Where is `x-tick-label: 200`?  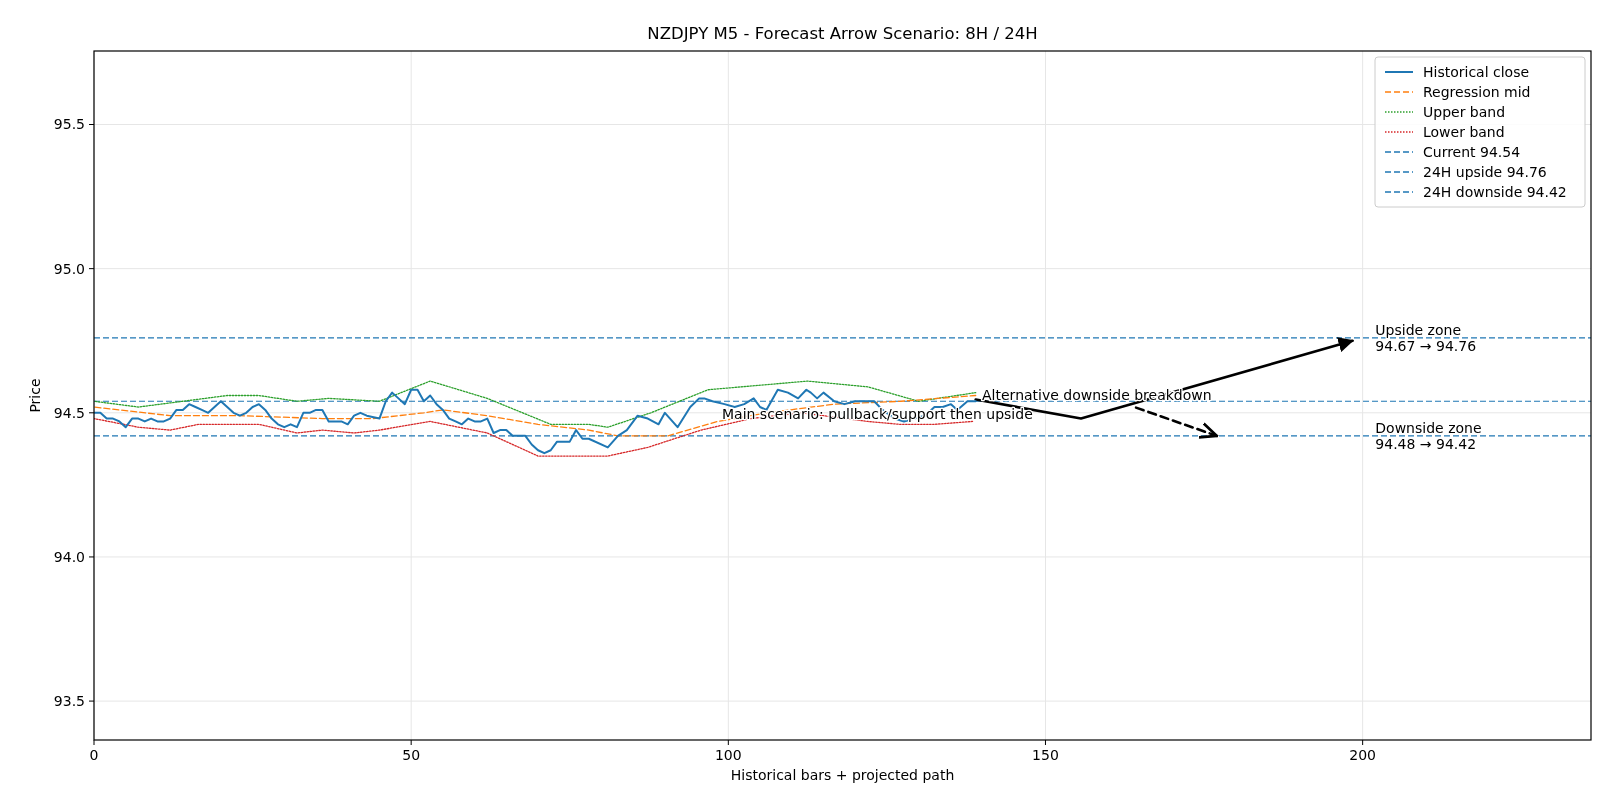
x-tick-label: 200 is located at coordinates (1363, 755).